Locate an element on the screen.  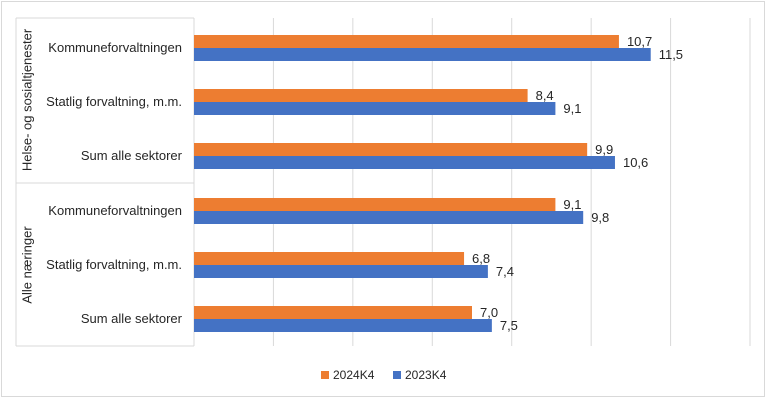
data-label: 10,6 is located at coordinates (635, 162).